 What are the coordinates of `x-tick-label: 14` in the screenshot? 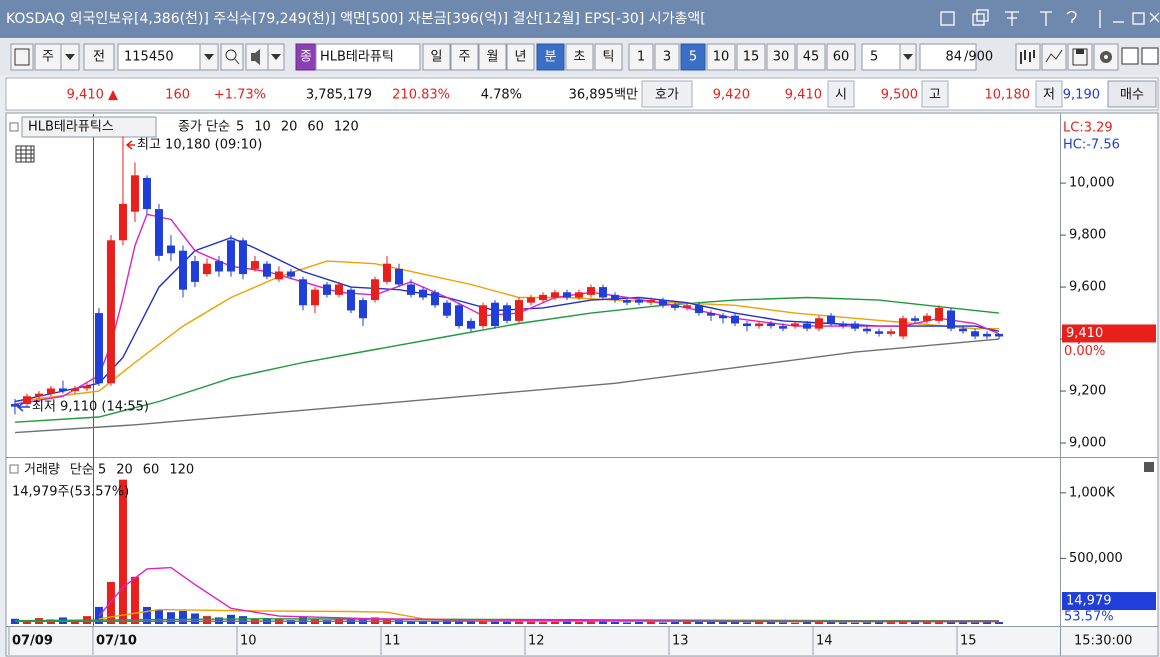 It's located at (824, 641).